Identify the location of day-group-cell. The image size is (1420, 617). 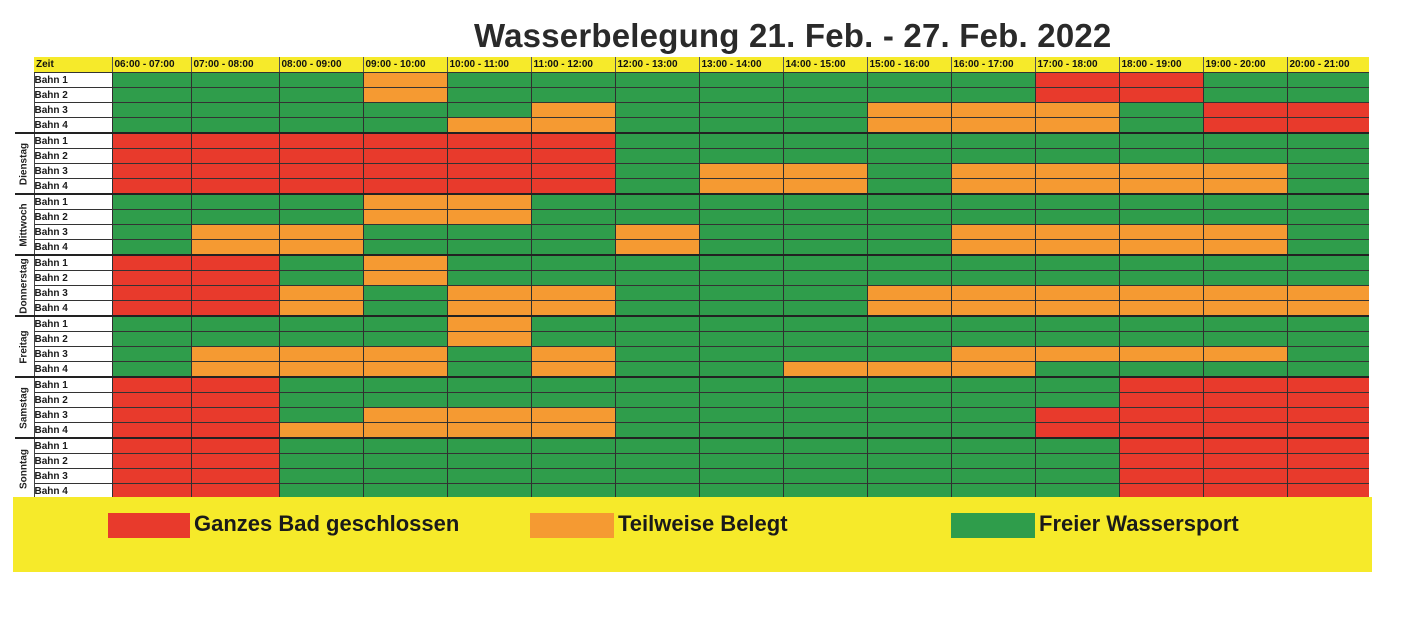
(25, 102).